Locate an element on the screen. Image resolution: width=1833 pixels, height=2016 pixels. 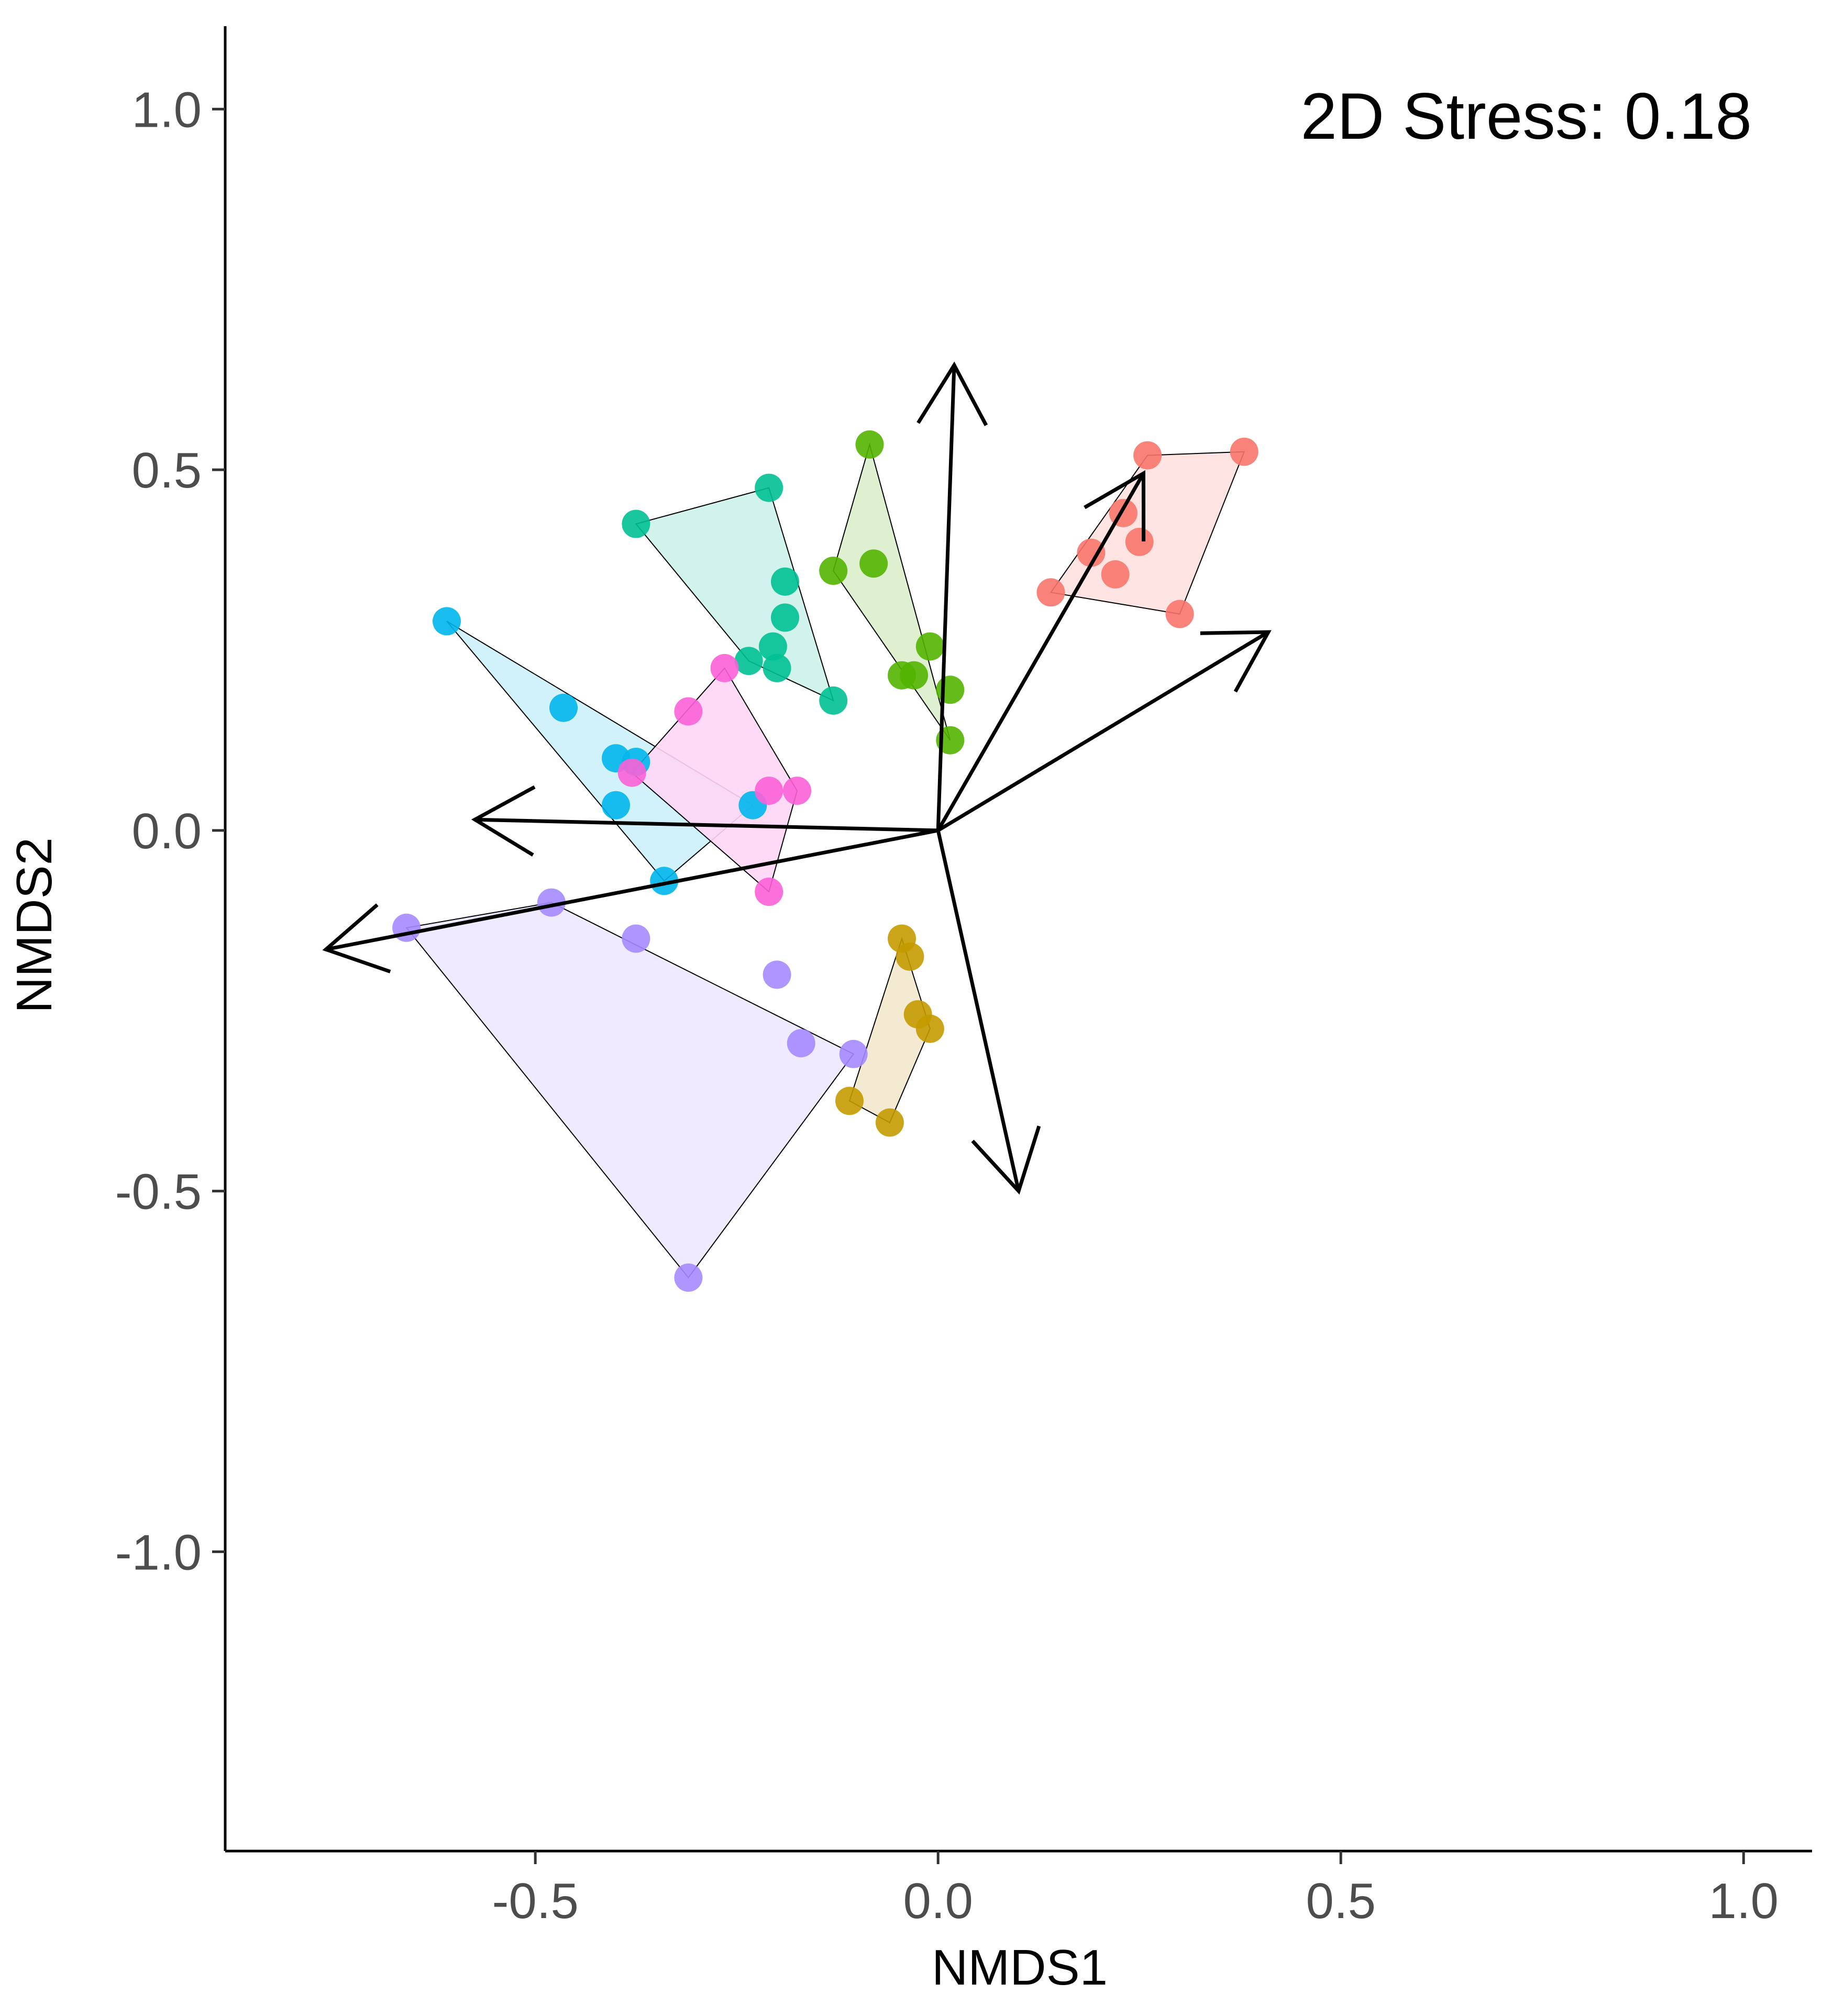
y-tick-label: -0.5 is located at coordinates (158, 1192).